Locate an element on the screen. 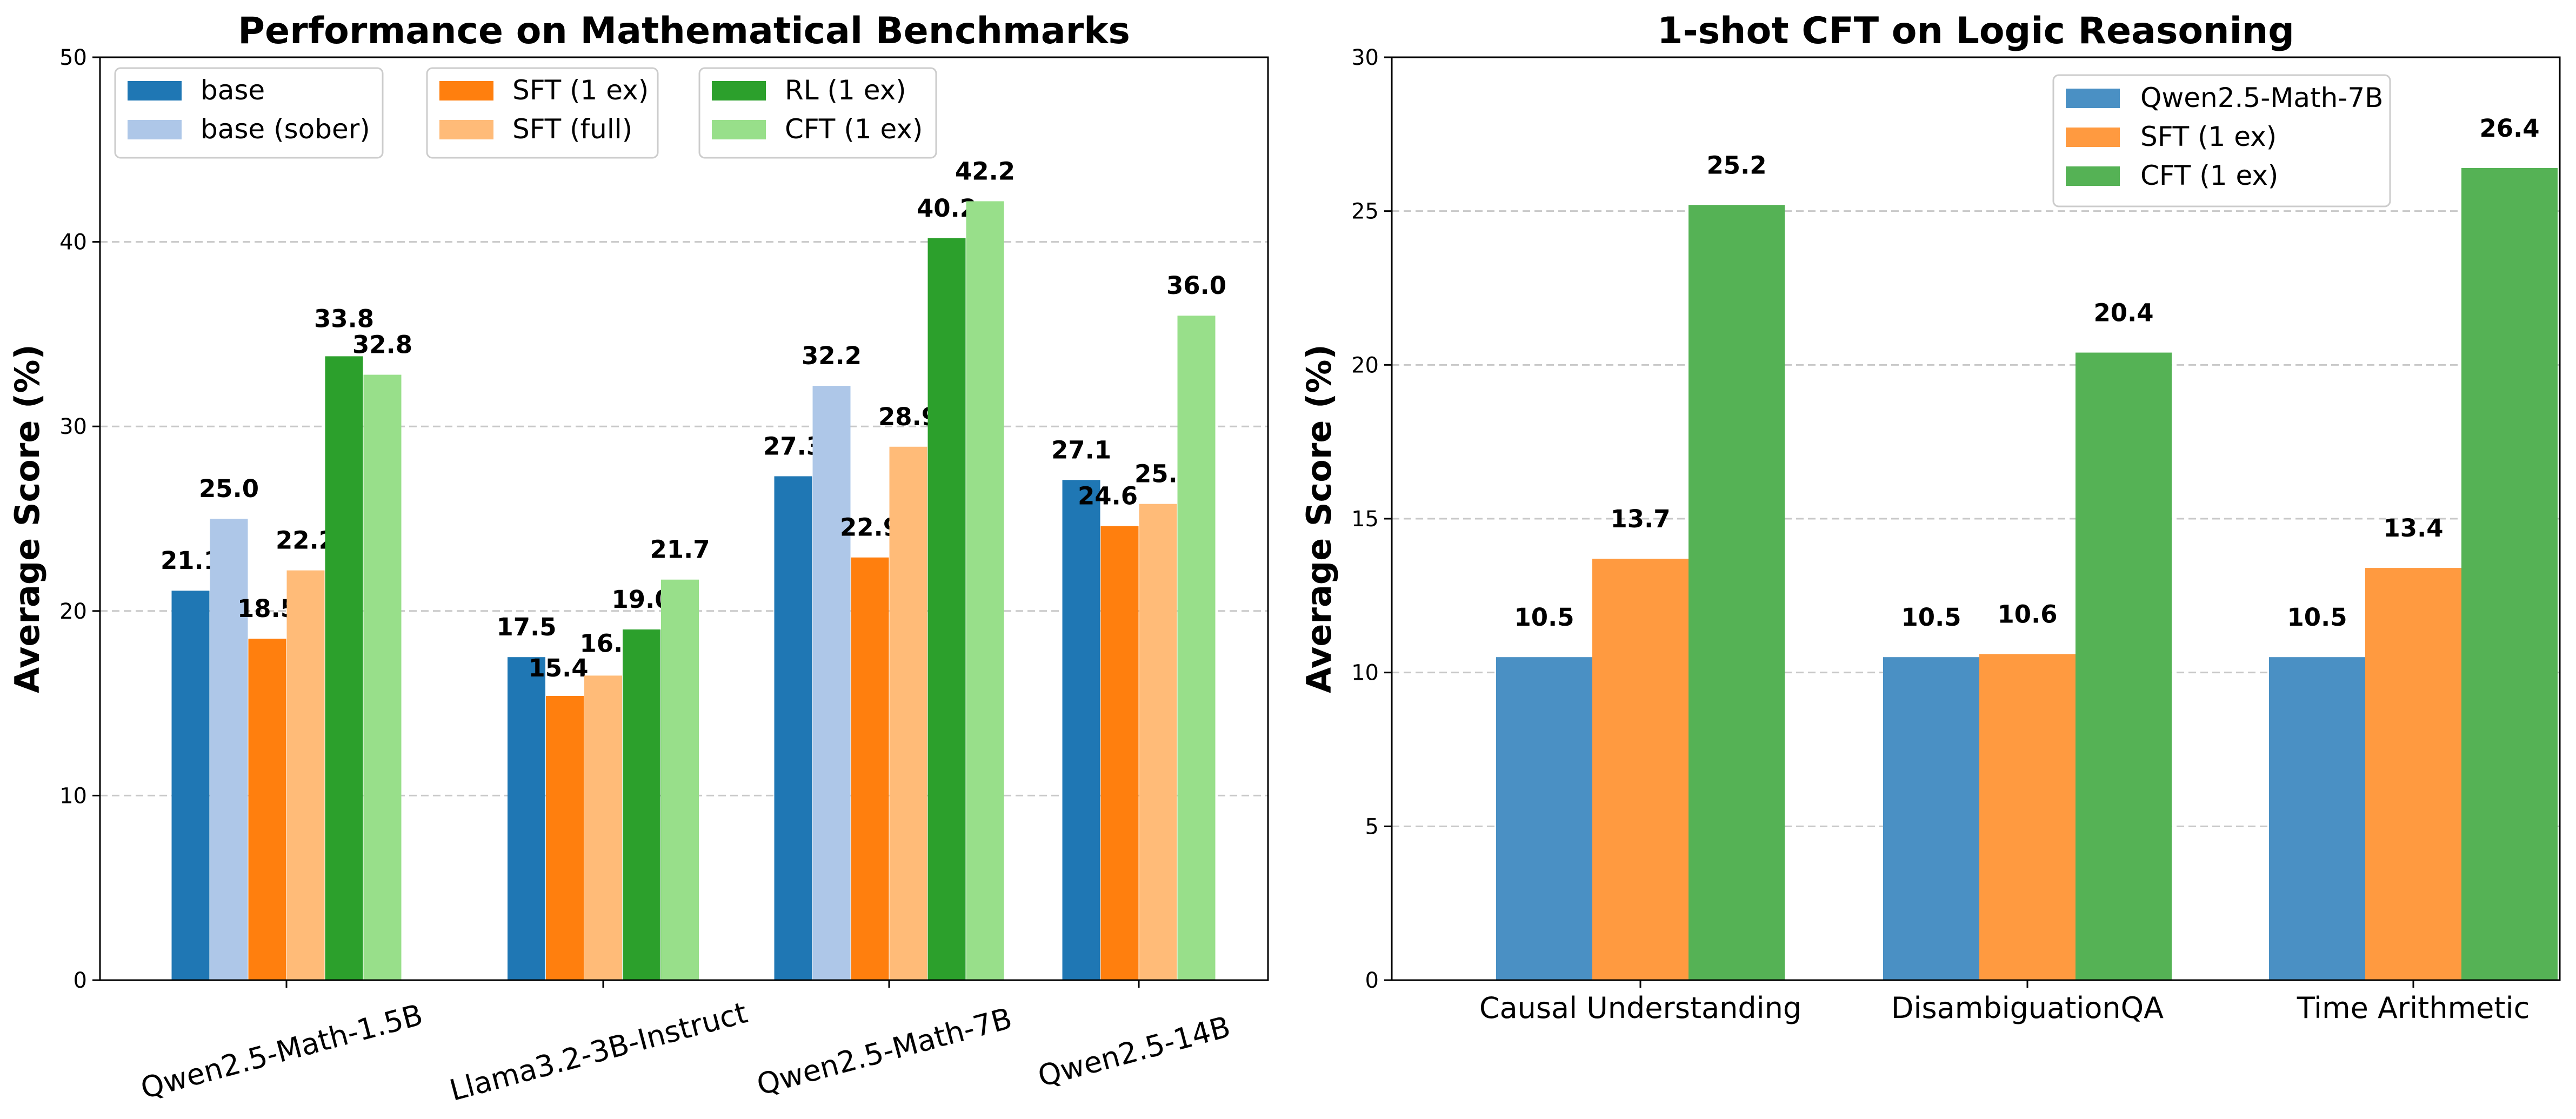 The width and height of the screenshot is (2576, 1119). legend-label: base is located at coordinates (233, 90).